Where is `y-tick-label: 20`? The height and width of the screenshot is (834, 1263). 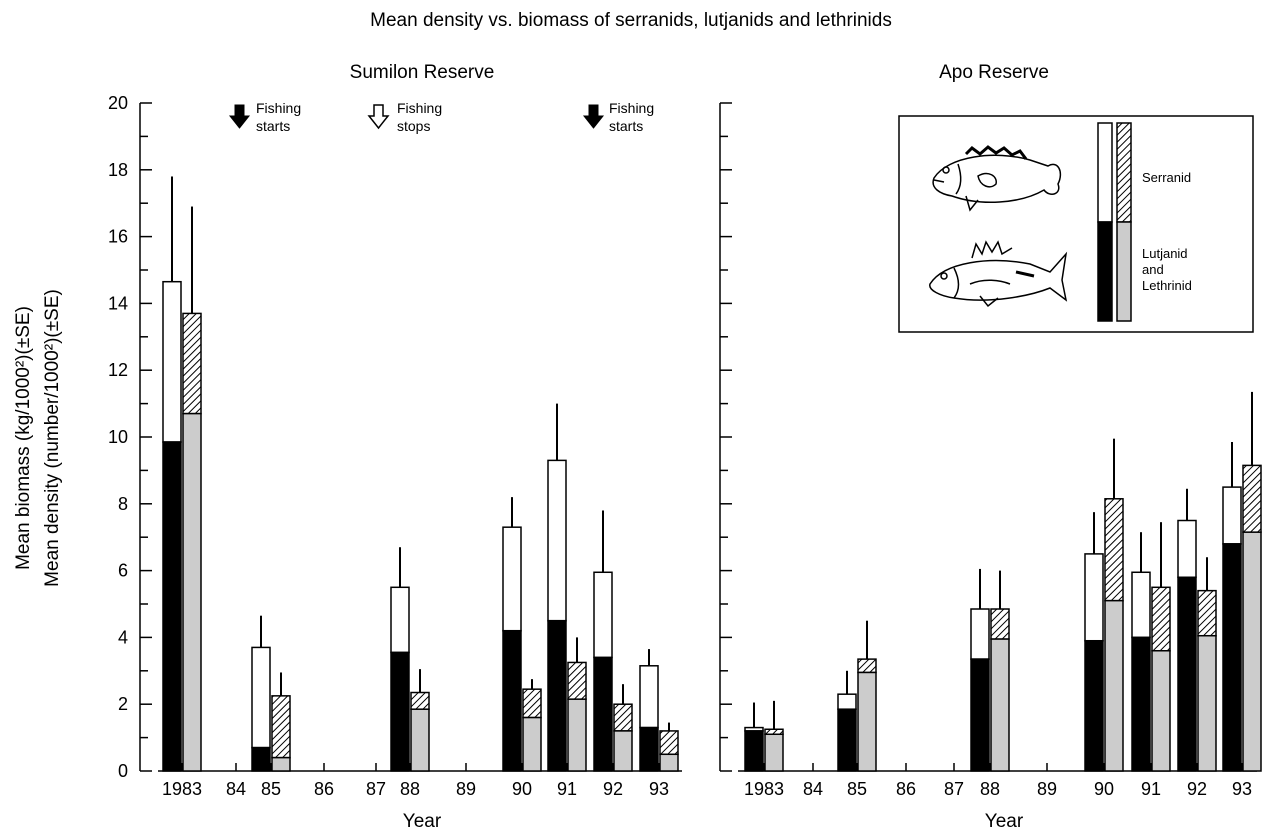 y-tick-label: 20 is located at coordinates (118, 103).